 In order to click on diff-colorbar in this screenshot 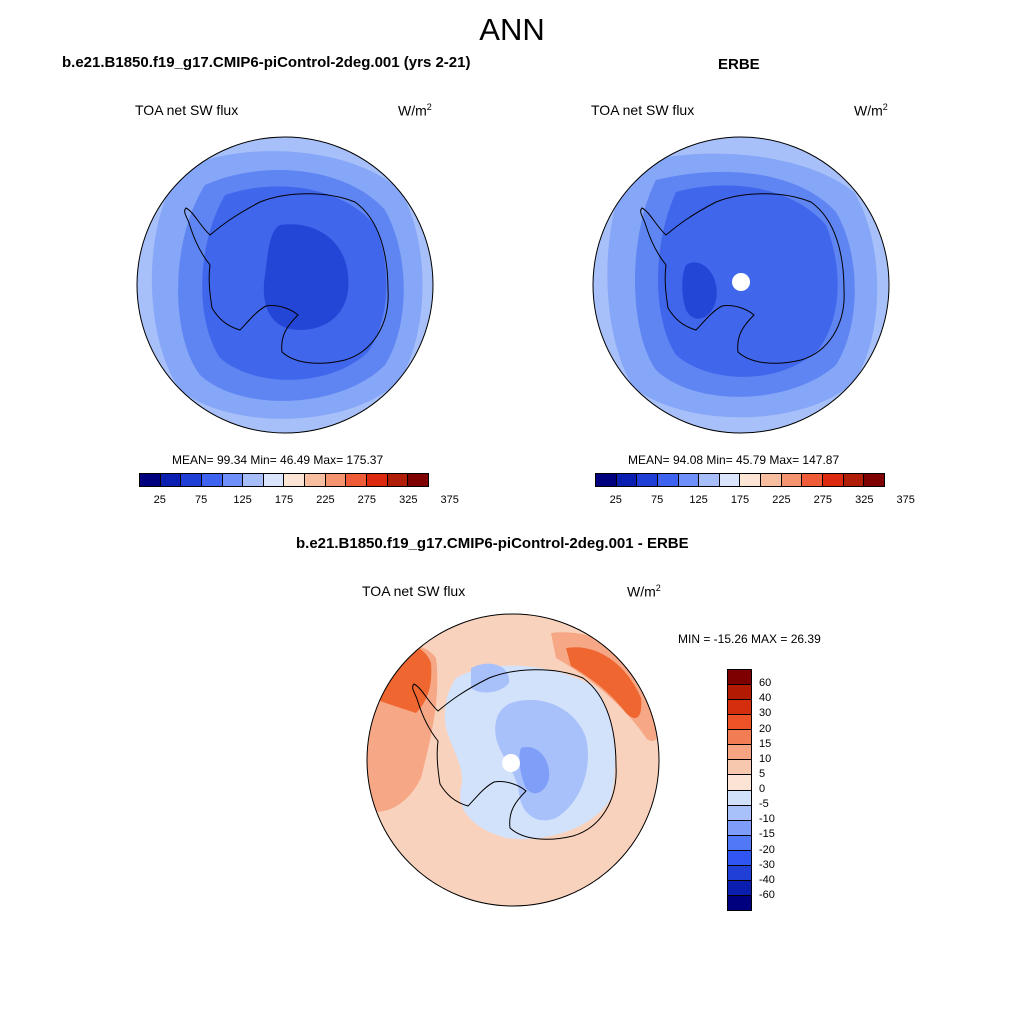, I will do `click(739, 790)`.